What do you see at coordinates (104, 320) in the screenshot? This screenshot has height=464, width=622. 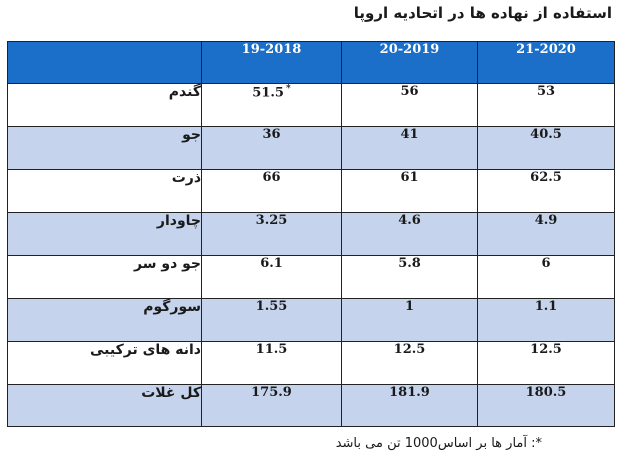 I see `row-label: سورگوم` at bounding box center [104, 320].